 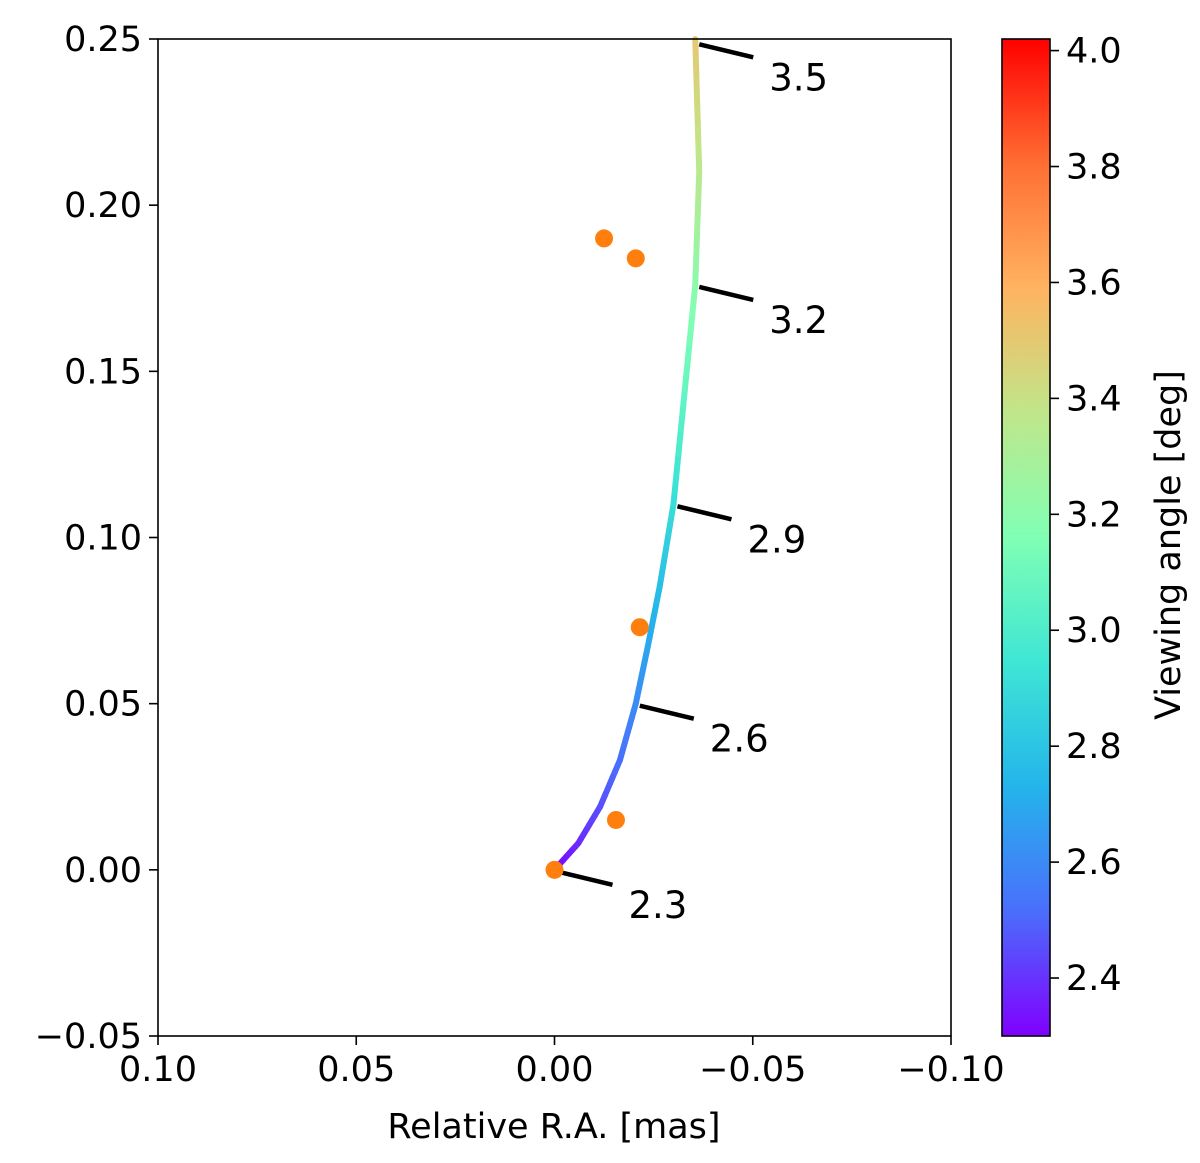 I want to click on y-tick-label: 0.10, so click(x=103, y=539).